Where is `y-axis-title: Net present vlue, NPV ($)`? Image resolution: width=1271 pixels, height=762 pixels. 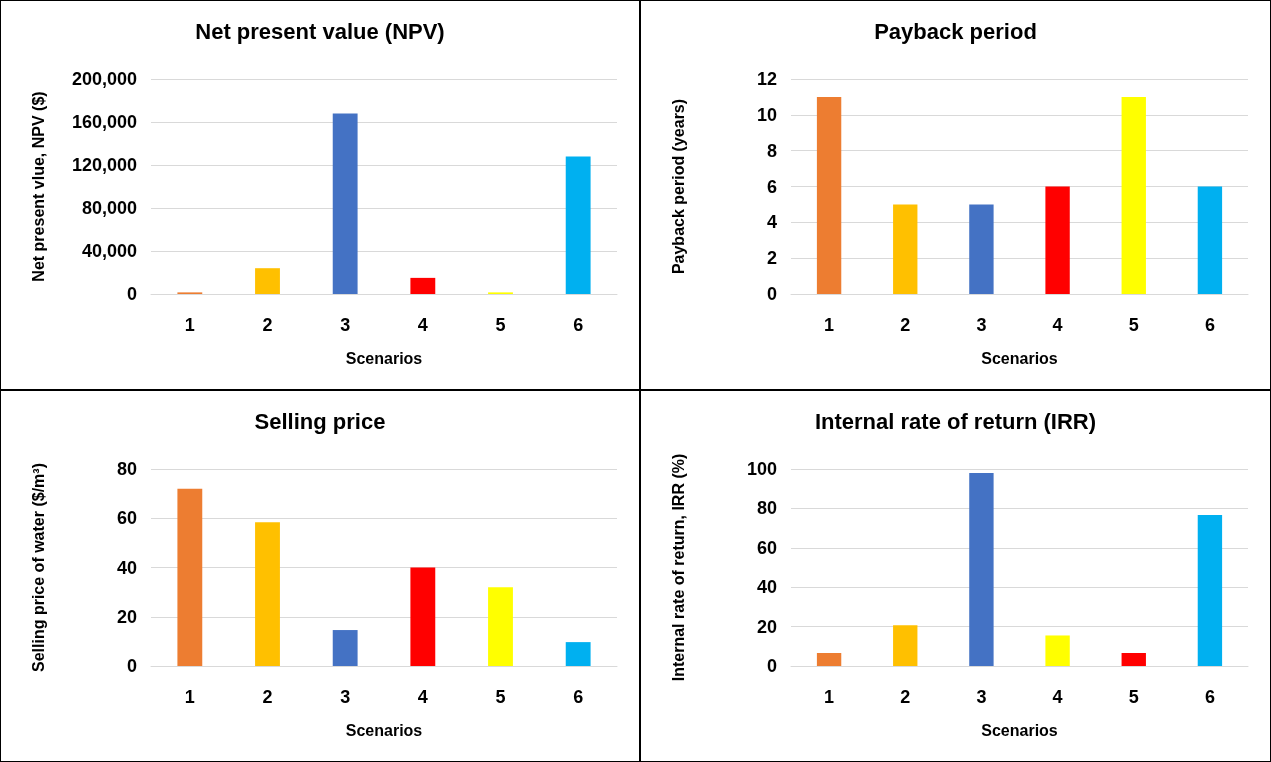 y-axis-title: Net present vlue, NPV ($) is located at coordinates (38, 186).